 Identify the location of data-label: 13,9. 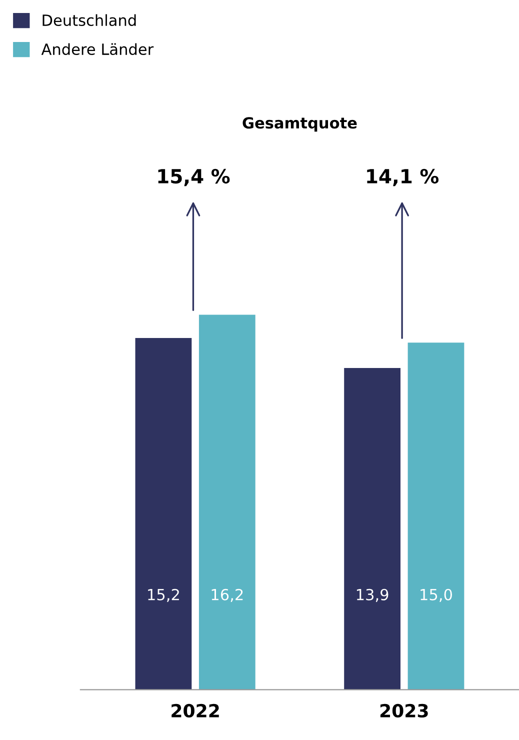
(372, 595).